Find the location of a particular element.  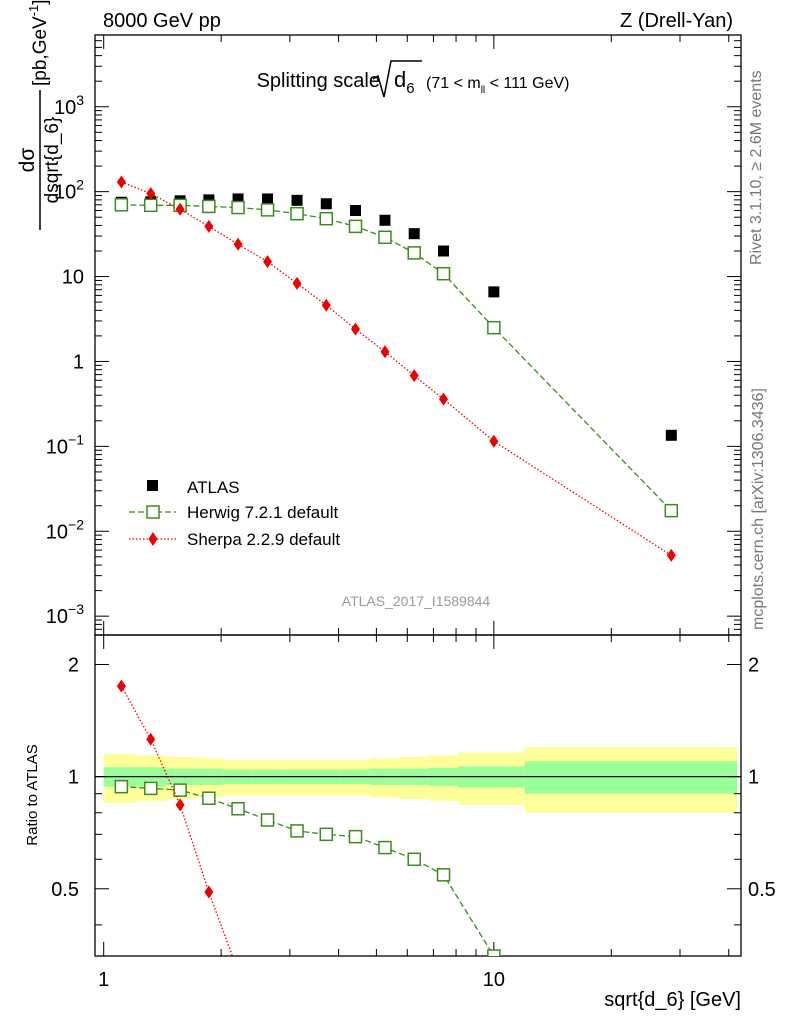

y-tick-label: 10⁻² is located at coordinates (65, 529).